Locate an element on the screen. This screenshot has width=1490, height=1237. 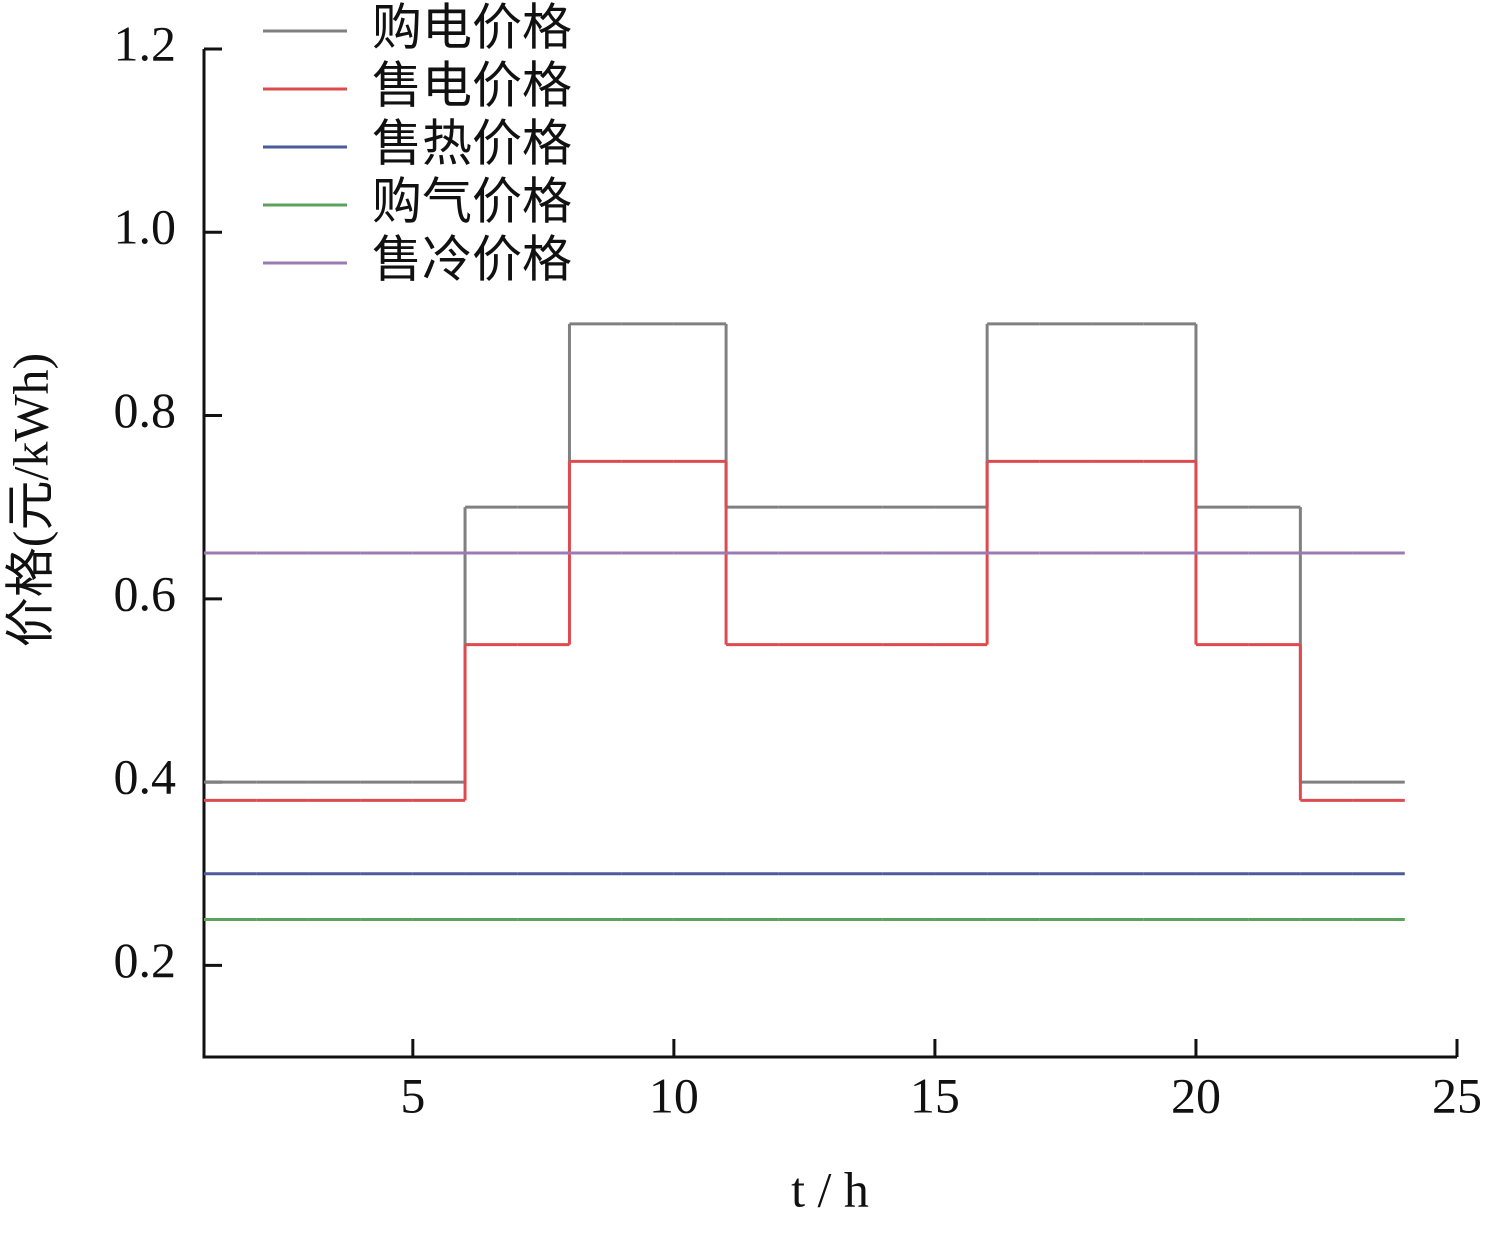
y-tick-label: 0.2 is located at coordinates (145, 960).